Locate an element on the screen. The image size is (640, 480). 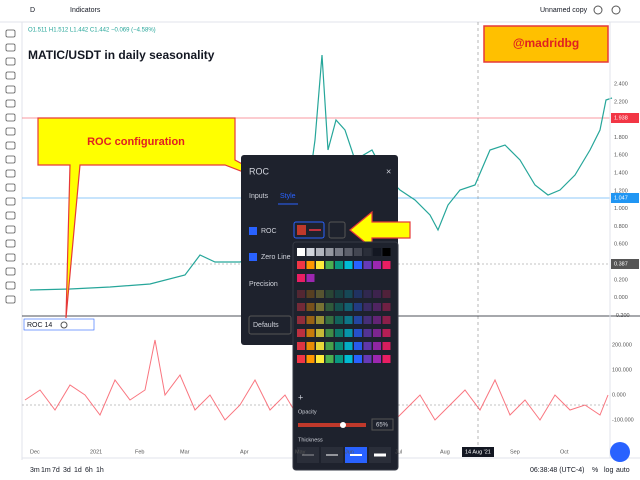
scale-option: log is located at coordinates (608, 470).